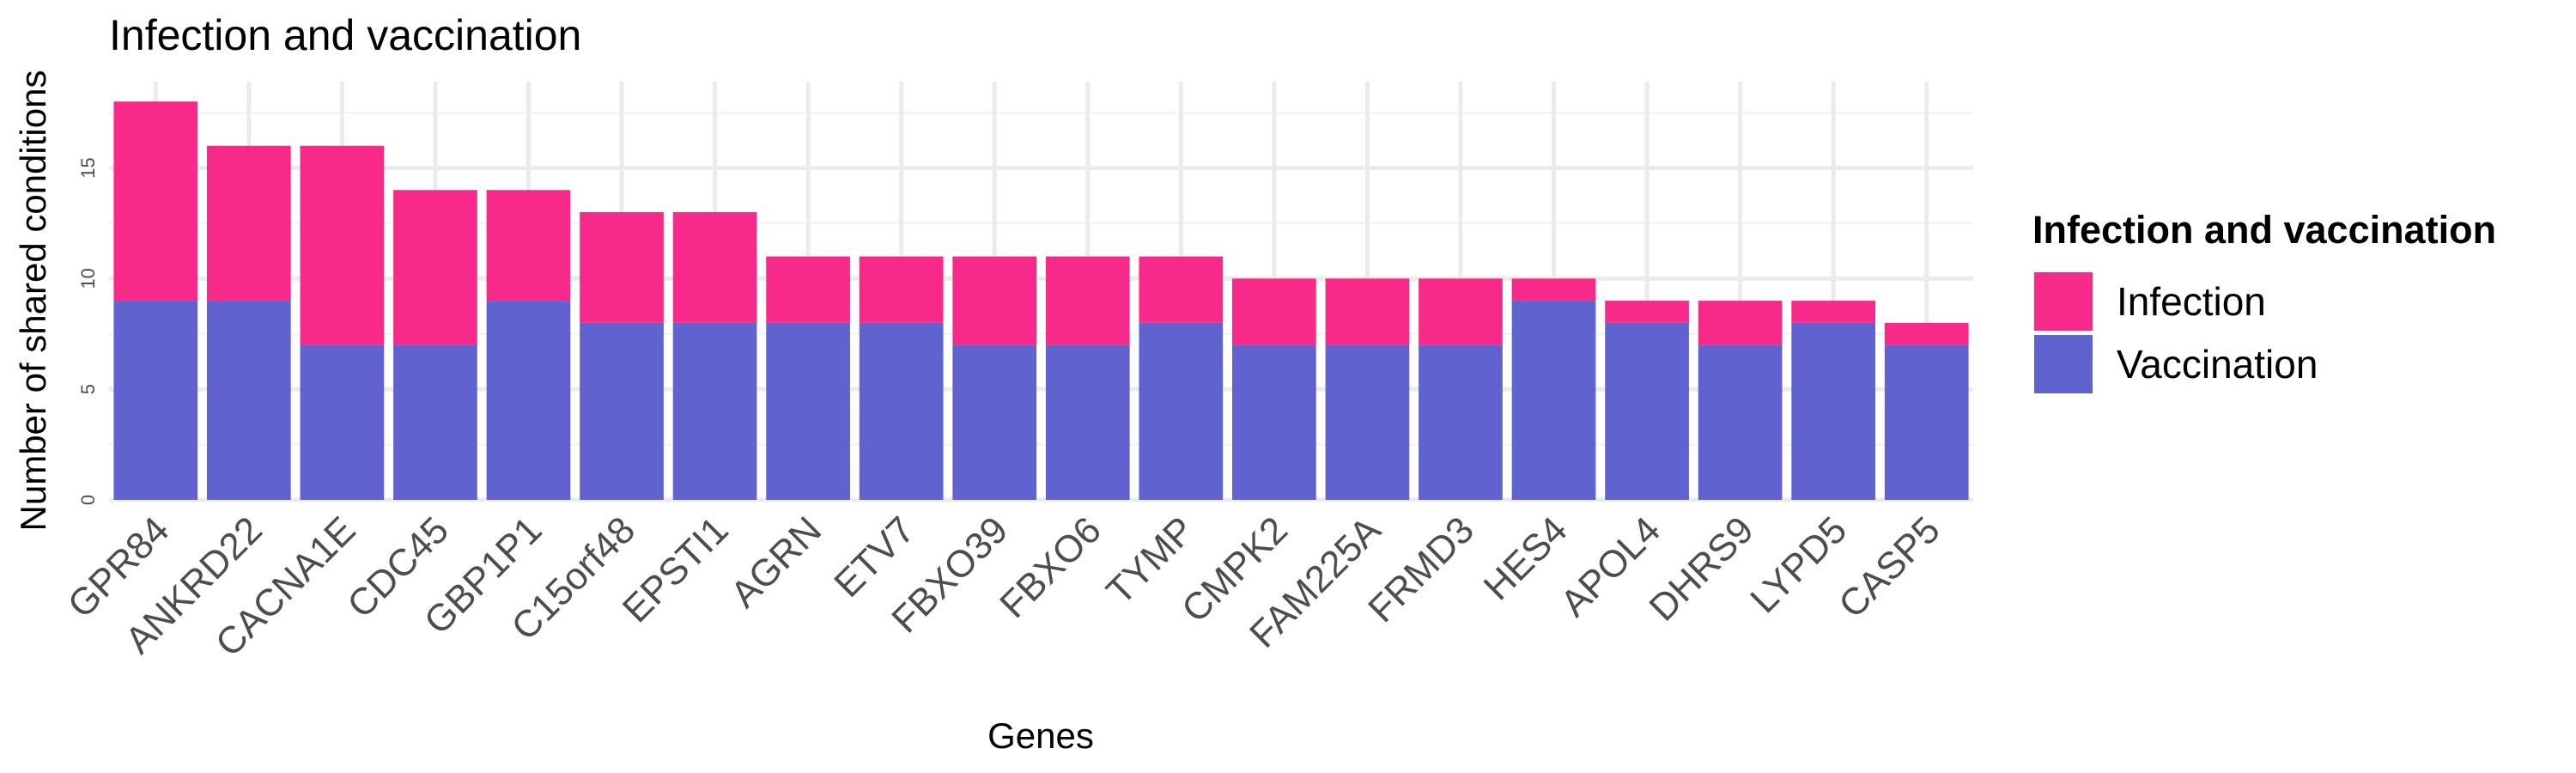 This screenshot has height=773, width=2576. I want to click on bar-infection-HES4, so click(1554, 289).